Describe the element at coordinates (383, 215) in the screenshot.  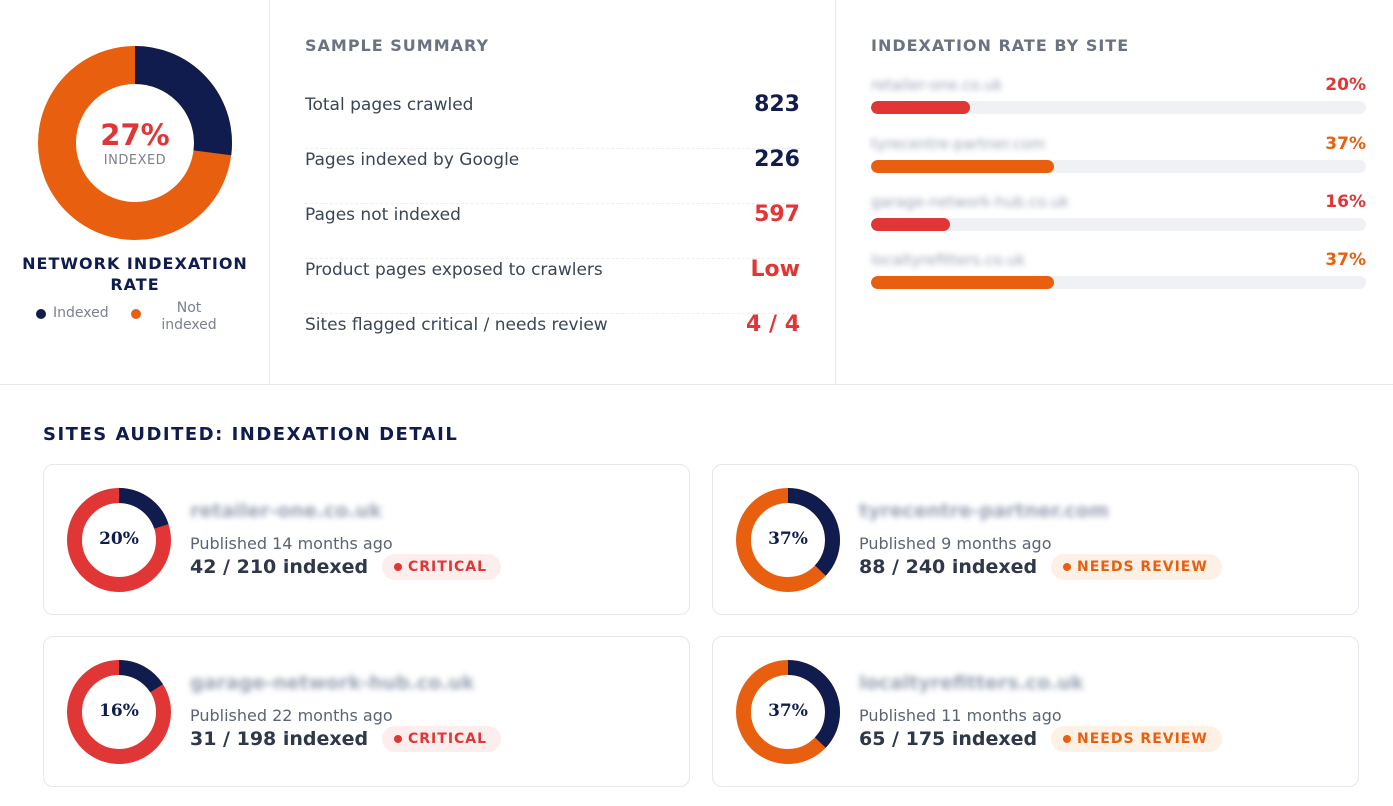
I see `summary-label: Pages not indexed` at that location.